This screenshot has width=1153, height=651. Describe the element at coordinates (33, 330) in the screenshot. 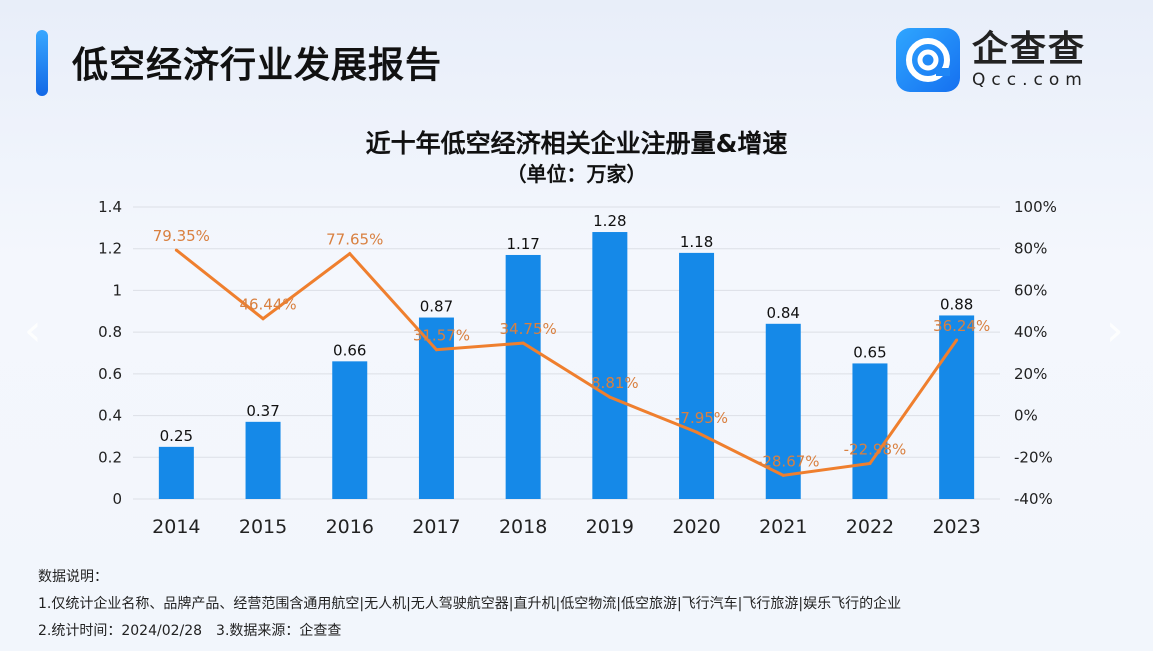

I see `prev-slide-button: ‹` at that location.